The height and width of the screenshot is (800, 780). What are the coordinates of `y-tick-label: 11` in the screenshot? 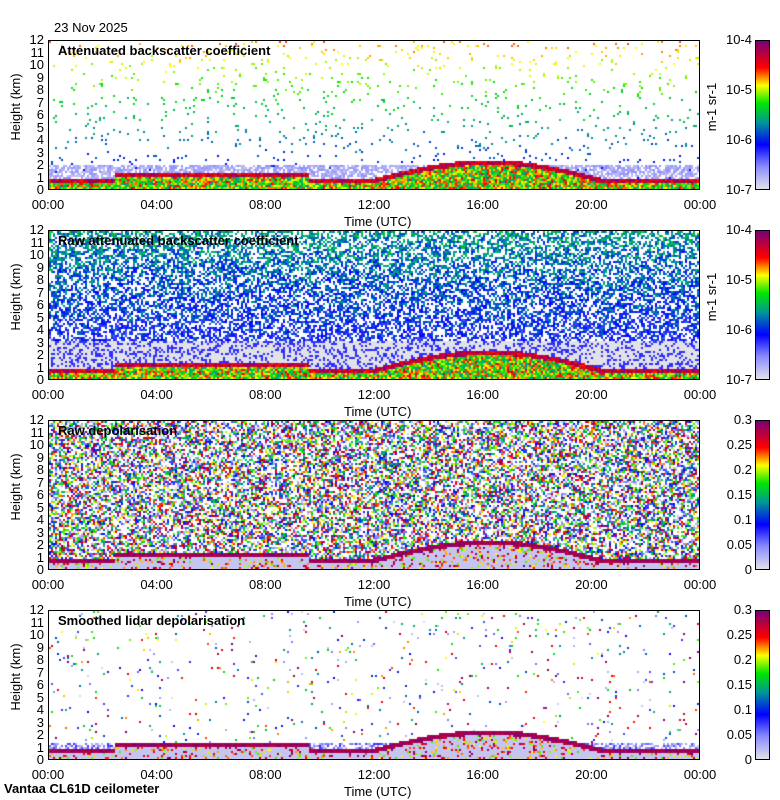 It's located at (37, 432).